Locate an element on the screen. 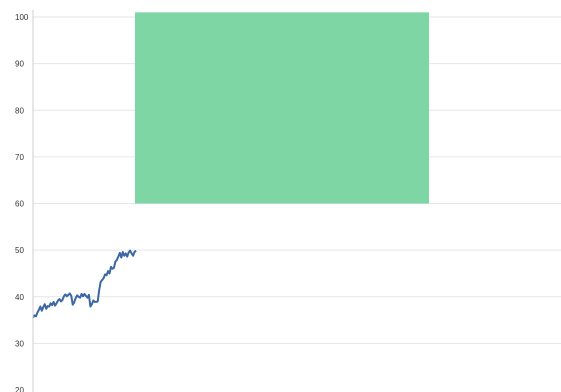 The height and width of the screenshot is (392, 561). y-tick-label-60: 60 is located at coordinates (19, 204).